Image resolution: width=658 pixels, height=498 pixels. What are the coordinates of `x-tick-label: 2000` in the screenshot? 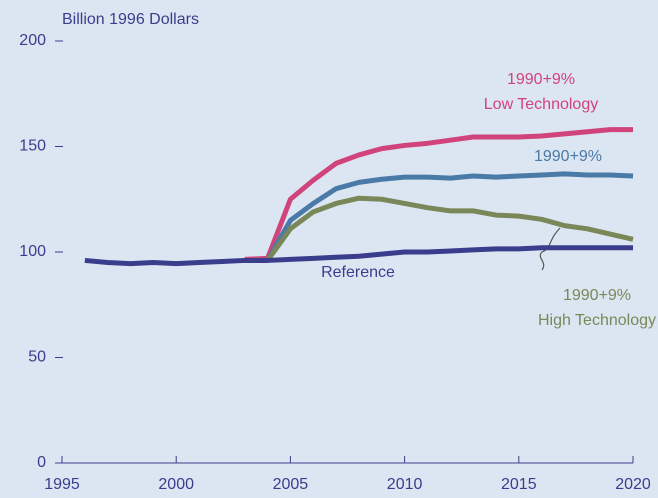 It's located at (176, 484).